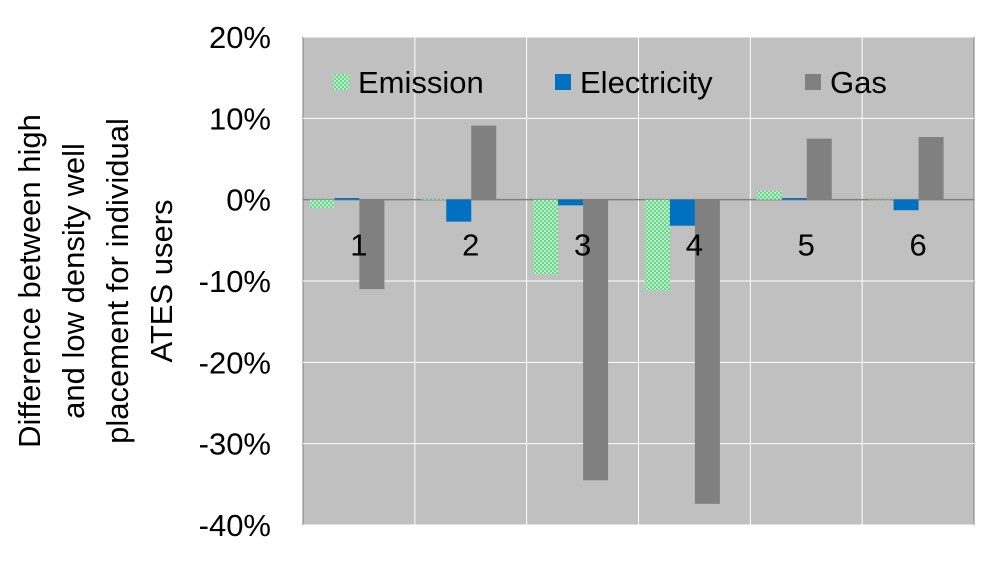 This screenshot has height=574, width=1000. Describe the element at coordinates (240, 118) in the screenshot. I see `y-tick-label: 10%` at that location.